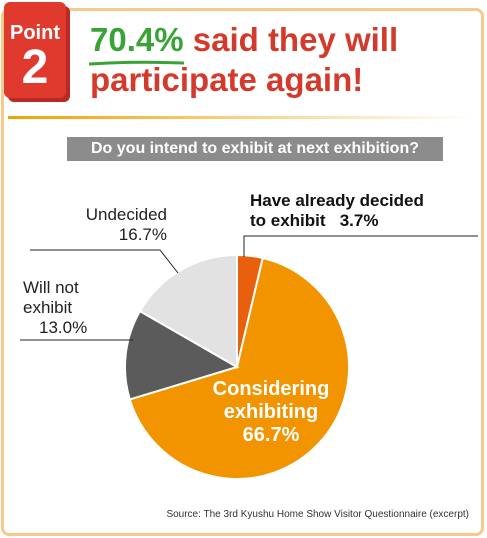 The height and width of the screenshot is (538, 487). Describe the element at coordinates (291, 39) in the screenshot. I see `headline-line1-rest: said they will` at that location.